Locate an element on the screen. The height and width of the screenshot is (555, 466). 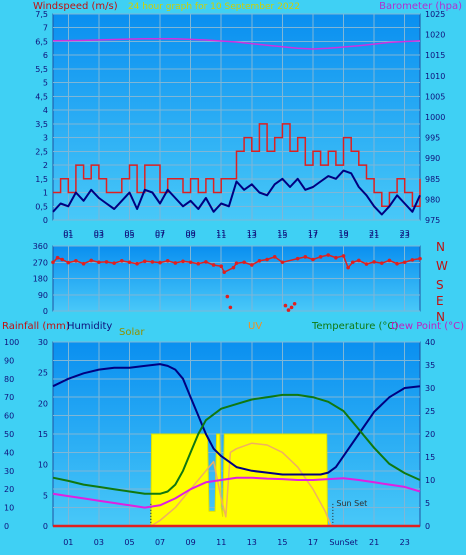
graph-title: 24 hour graph for 10 September 2022 is located at coordinates (214, 7).